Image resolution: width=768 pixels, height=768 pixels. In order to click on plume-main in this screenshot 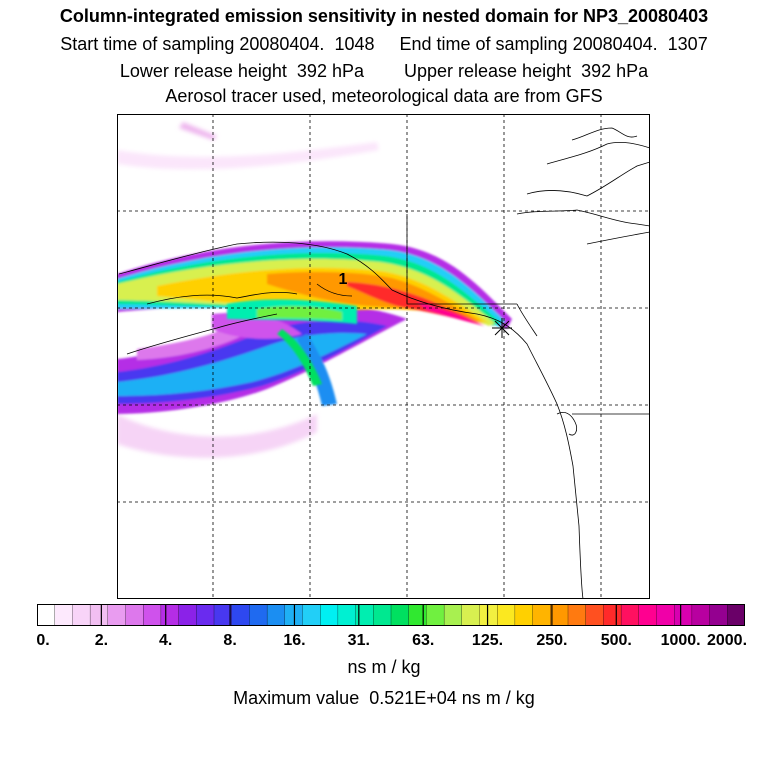, I will do `click(314, 285)`.